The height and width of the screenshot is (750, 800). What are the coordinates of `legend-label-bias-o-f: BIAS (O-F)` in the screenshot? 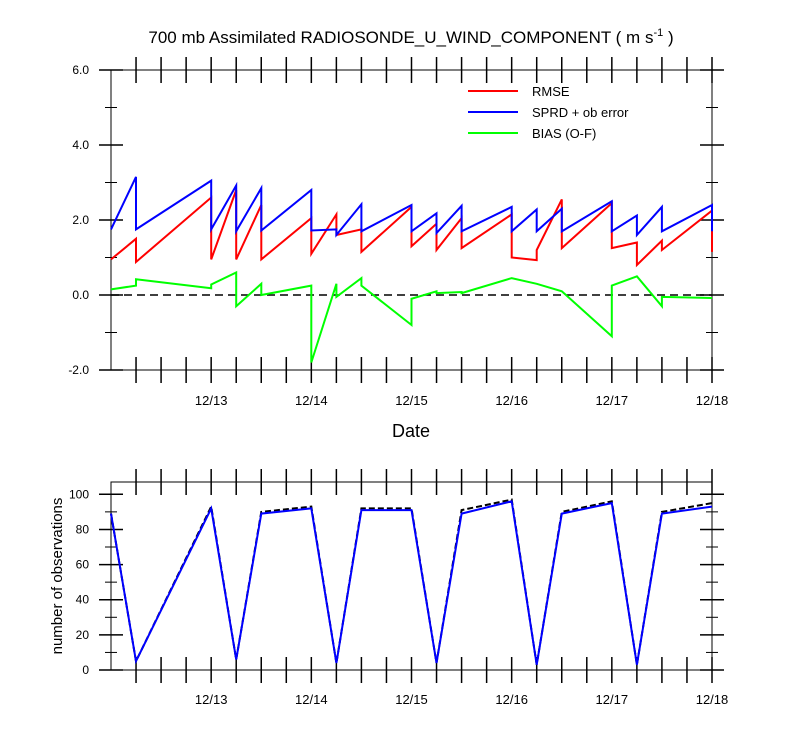 It's located at (564, 133).